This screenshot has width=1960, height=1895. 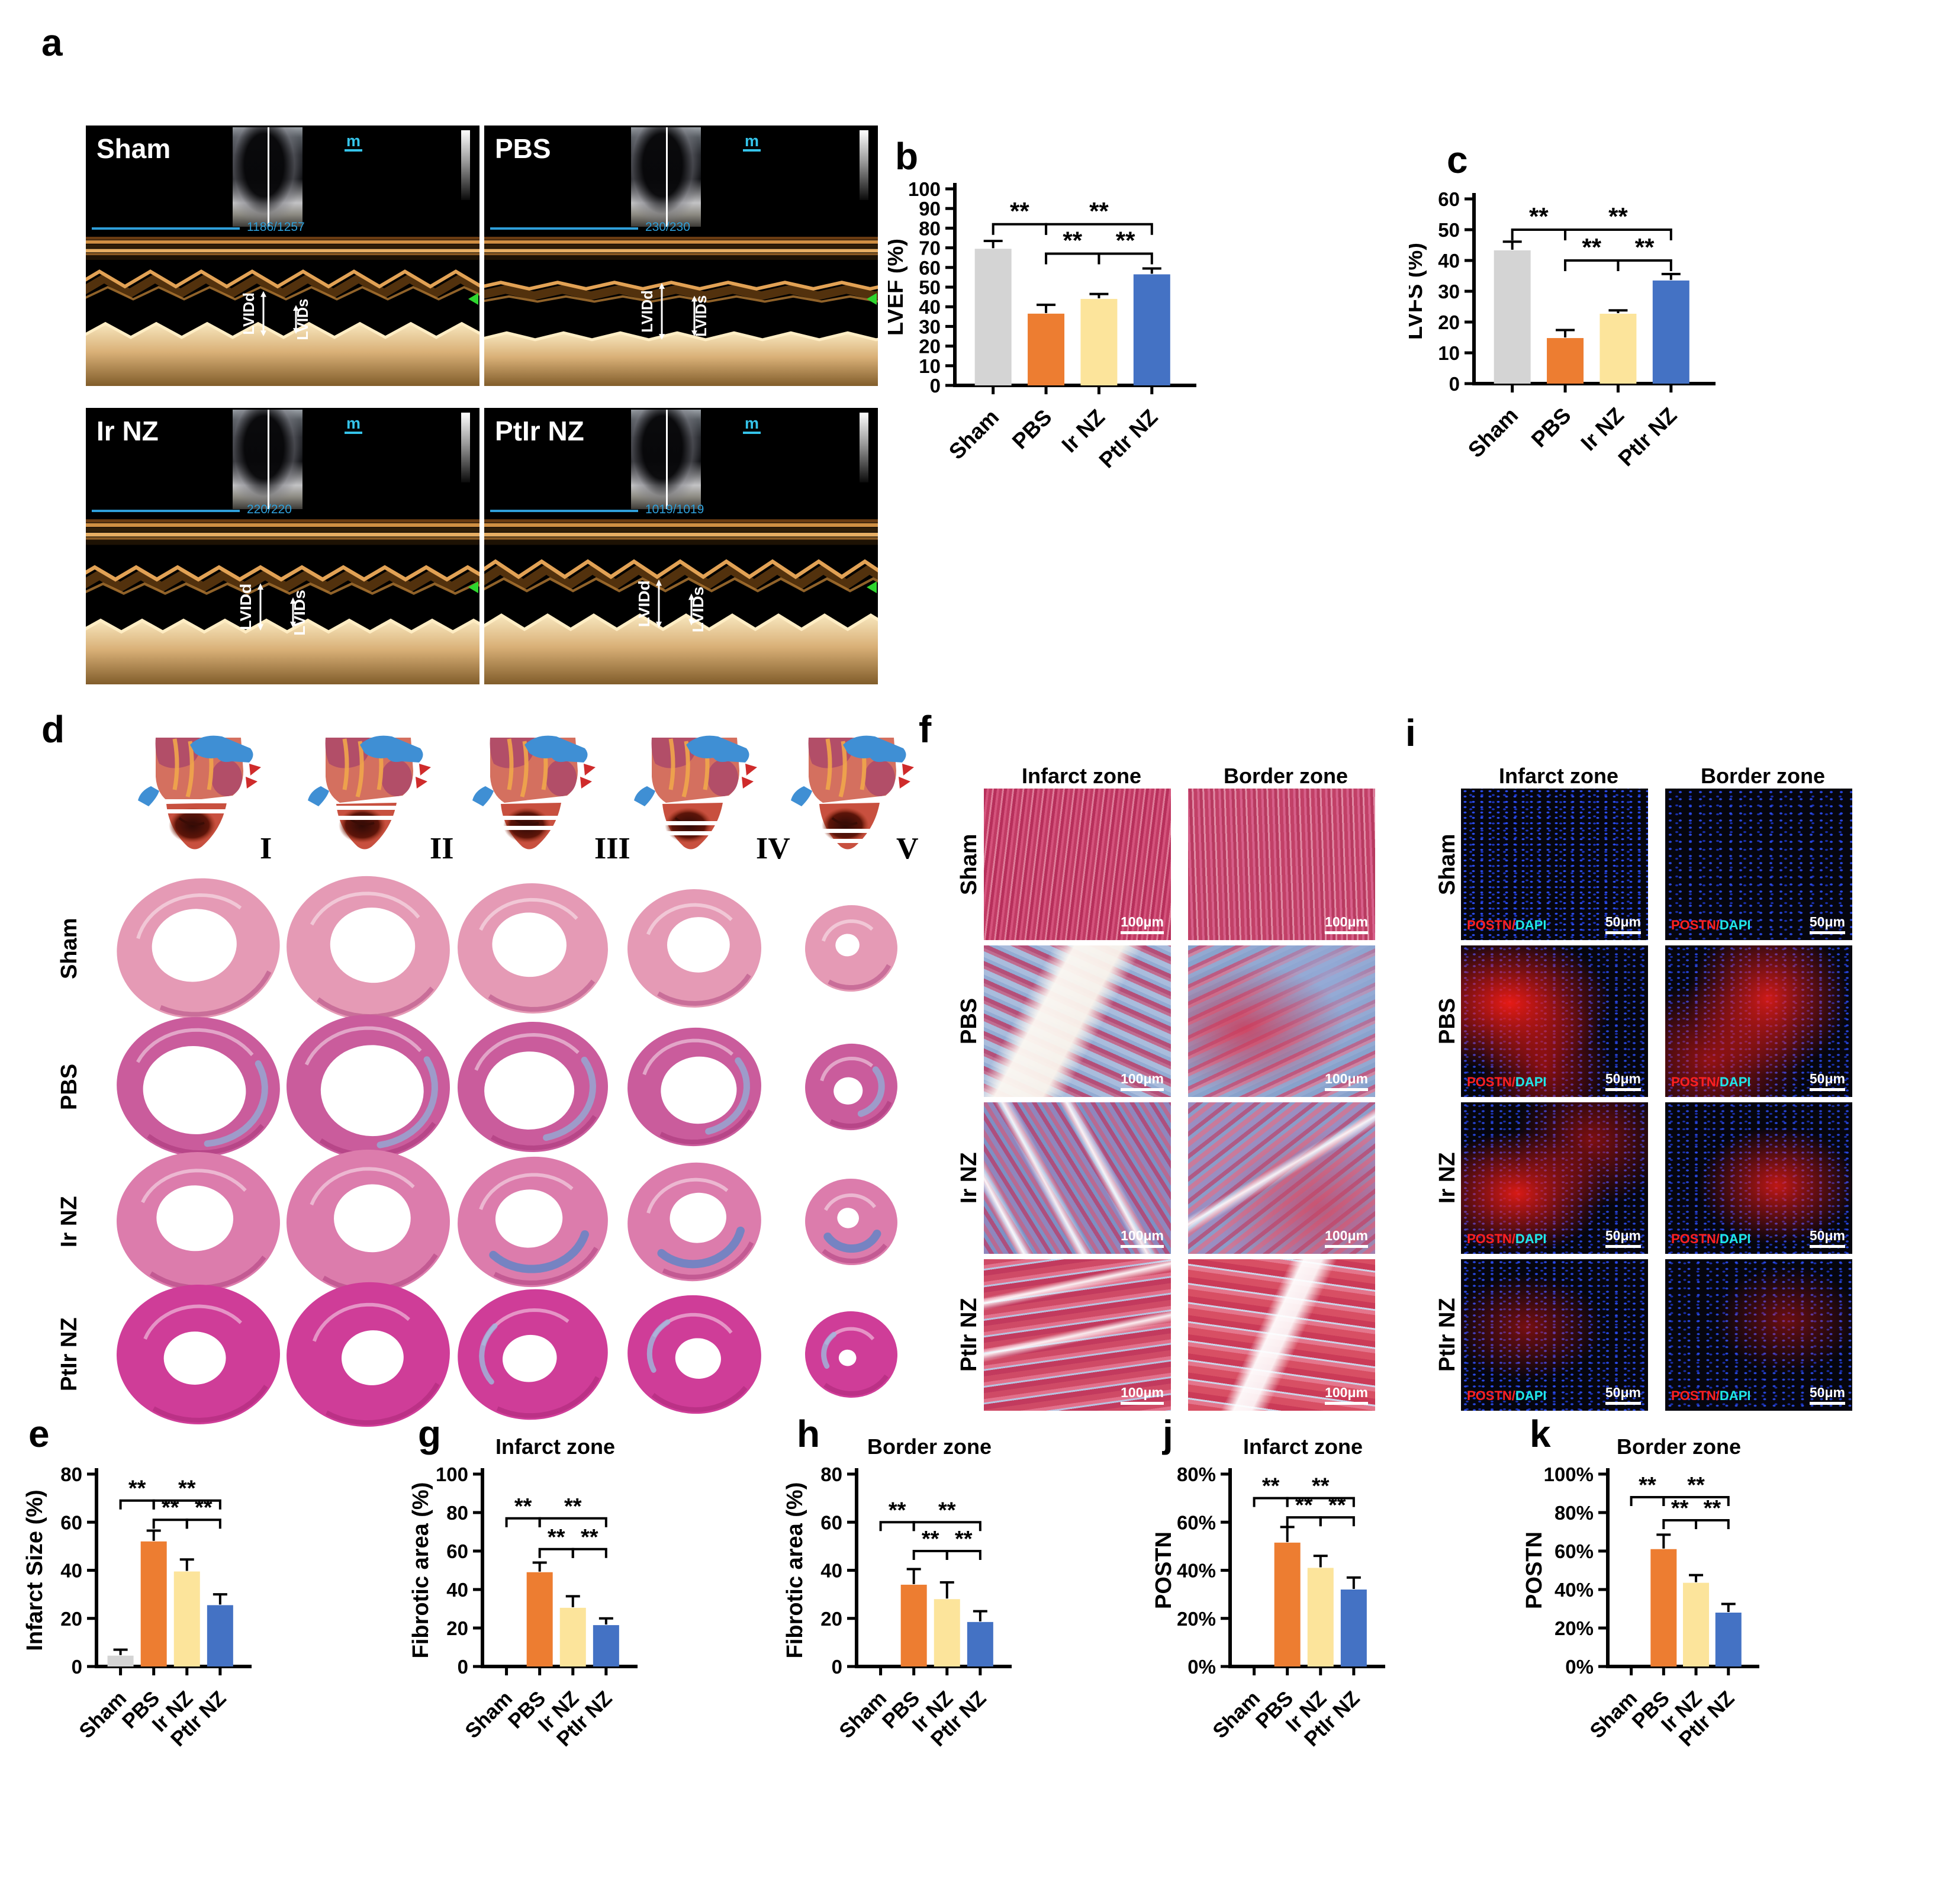 I want to click on panel-g-letter: g, so click(x=430, y=1434).